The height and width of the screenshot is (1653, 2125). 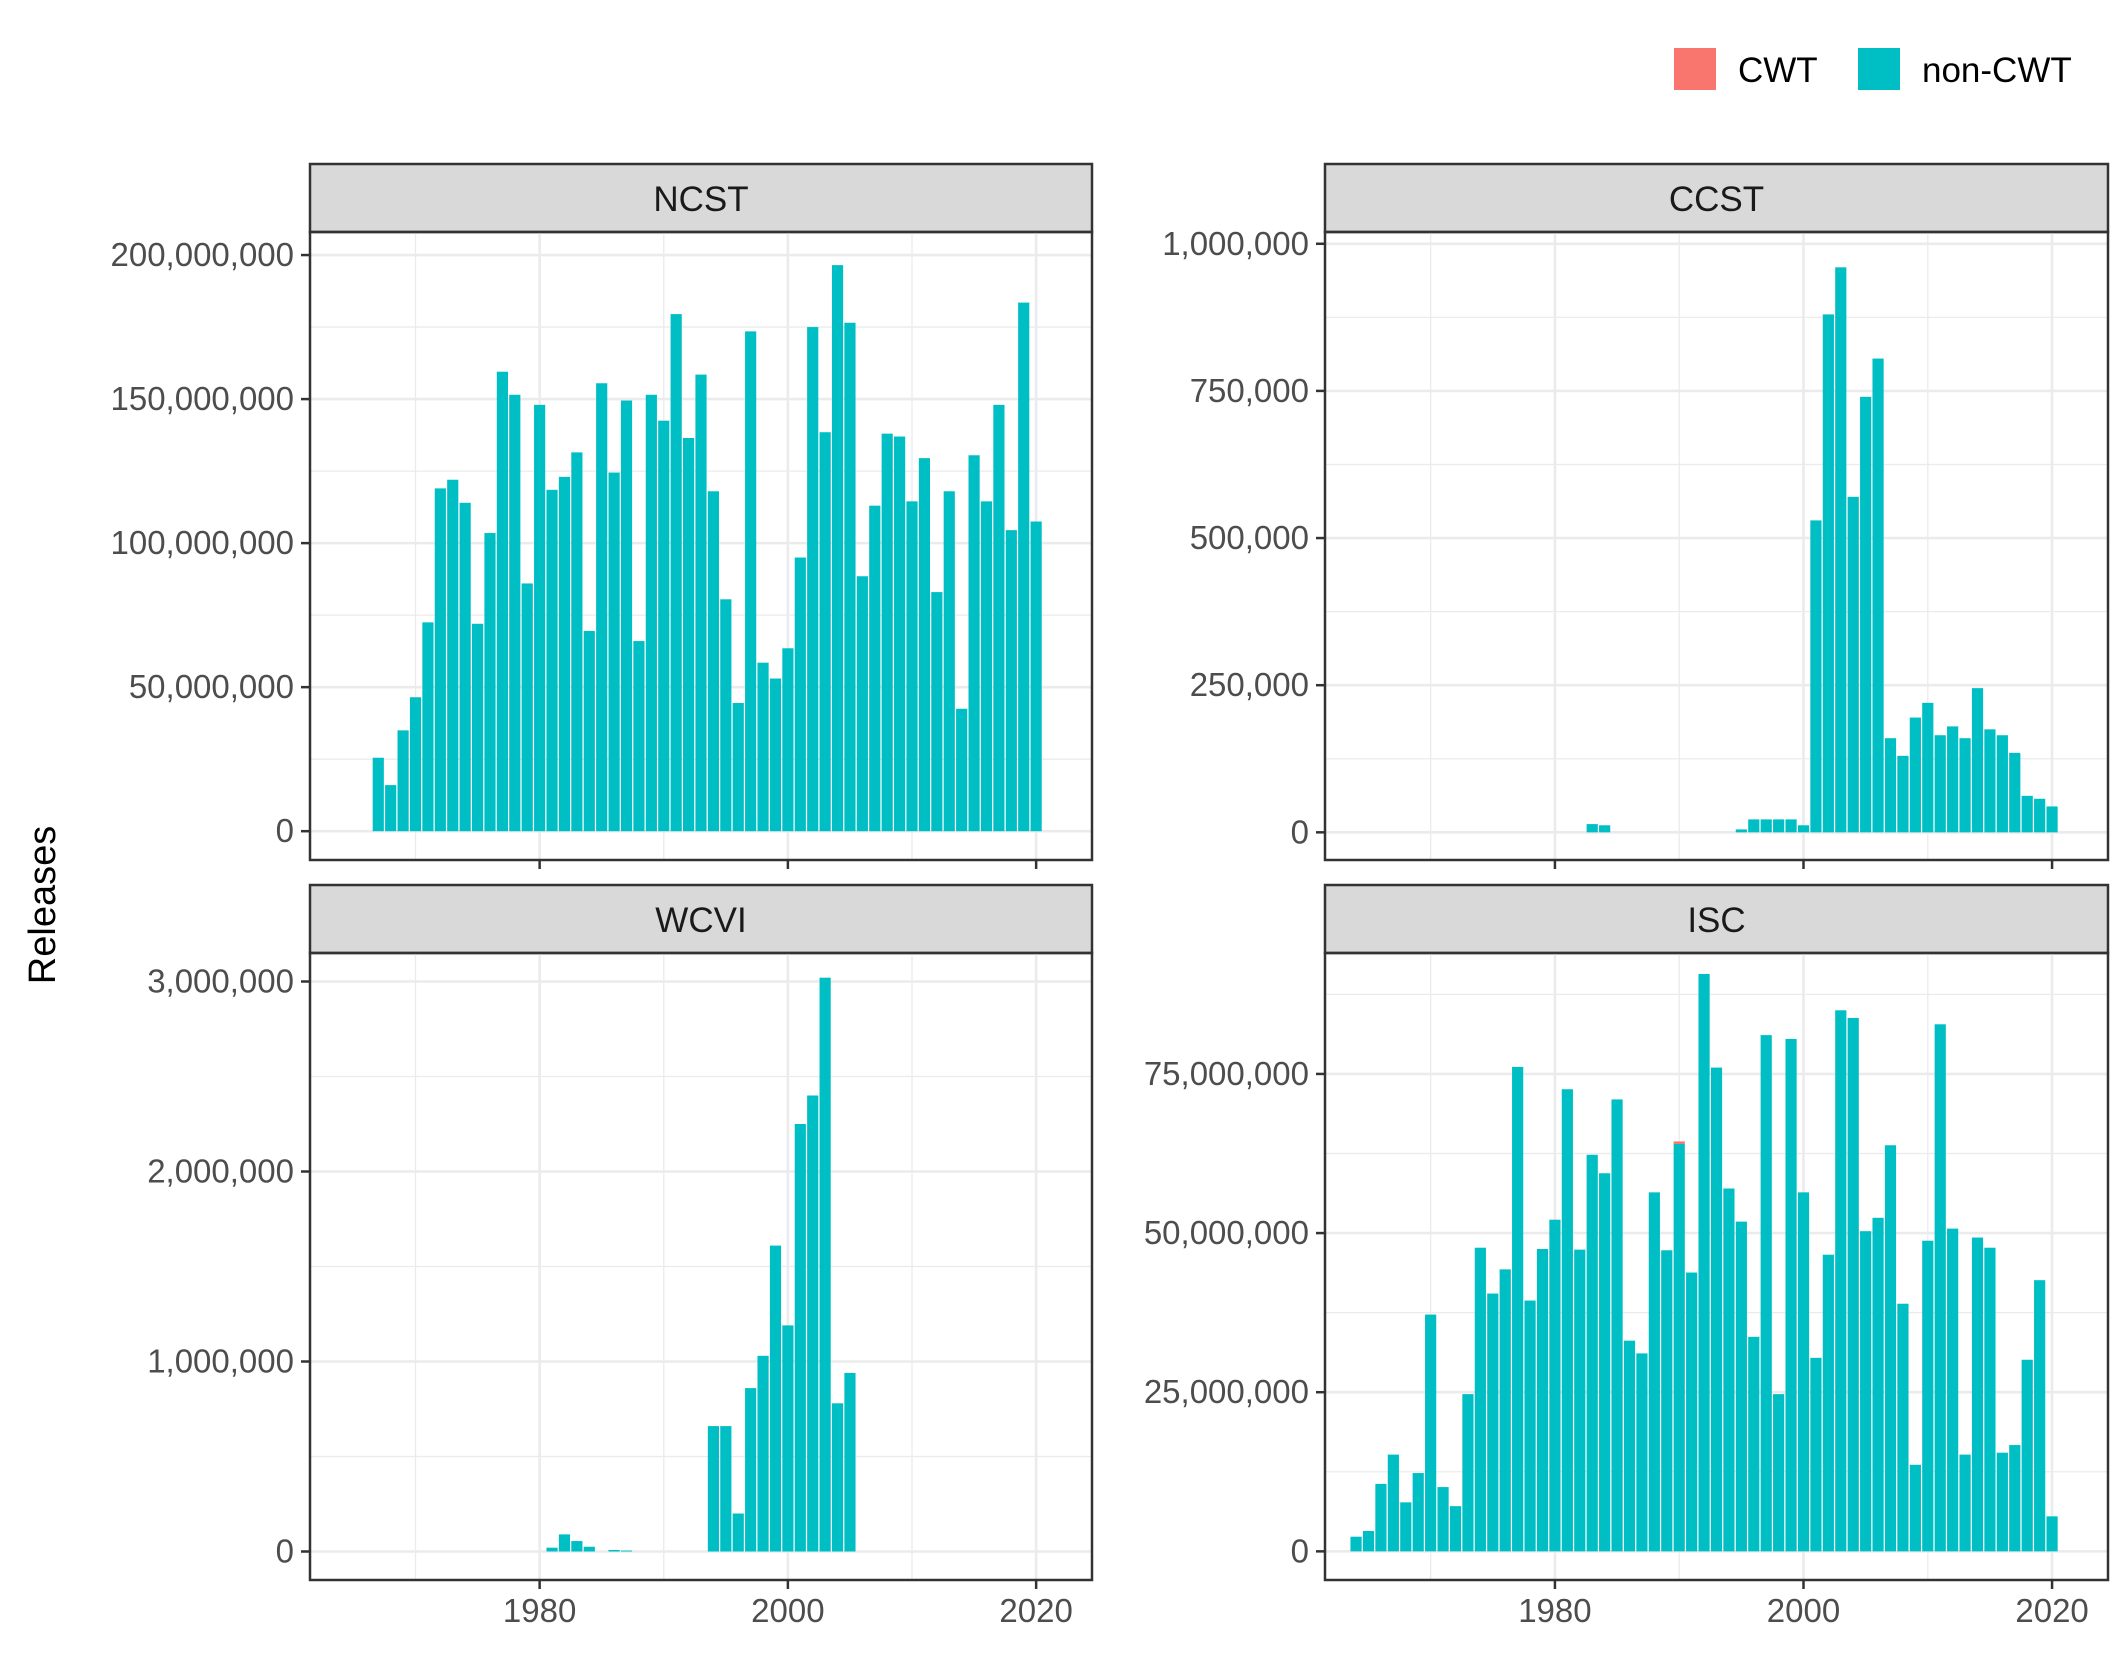 I want to click on bar-ncst-1999, so click(x=775, y=755).